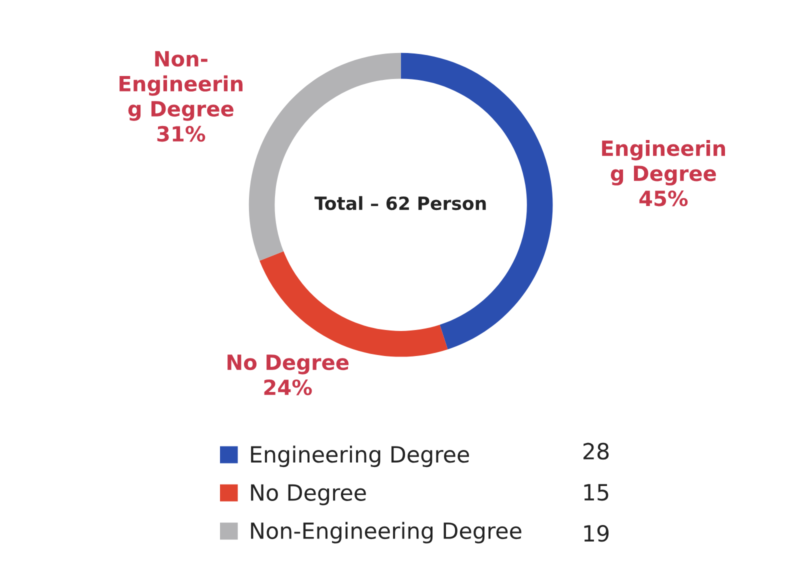  What do you see at coordinates (360, 457) in the screenshot?
I see `legend-label: Engineering Degree` at bounding box center [360, 457].